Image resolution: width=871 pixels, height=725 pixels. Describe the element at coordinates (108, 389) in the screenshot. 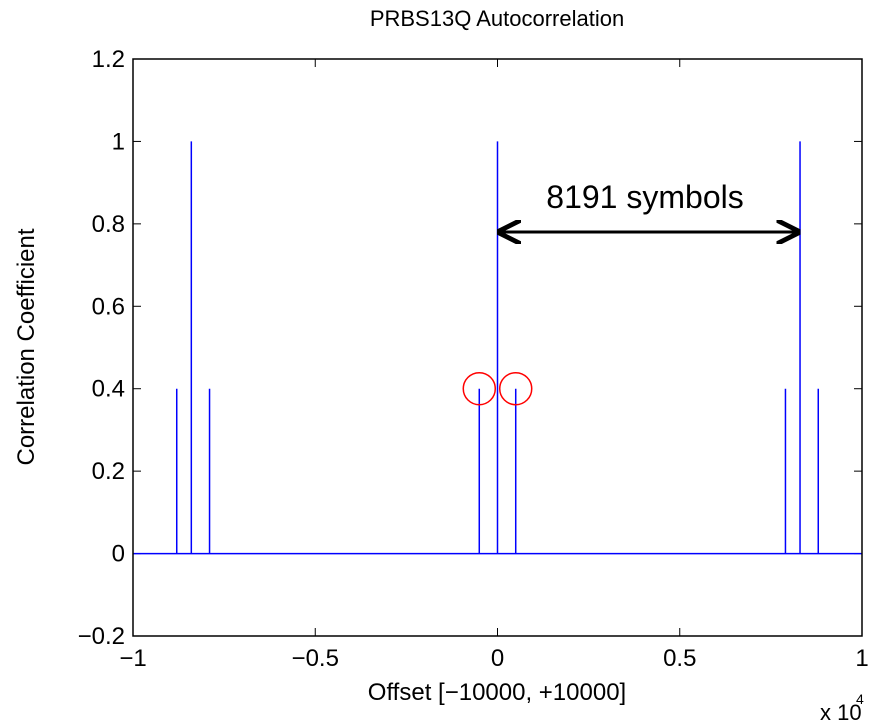

I see `y-tick-label: 0.4` at that location.